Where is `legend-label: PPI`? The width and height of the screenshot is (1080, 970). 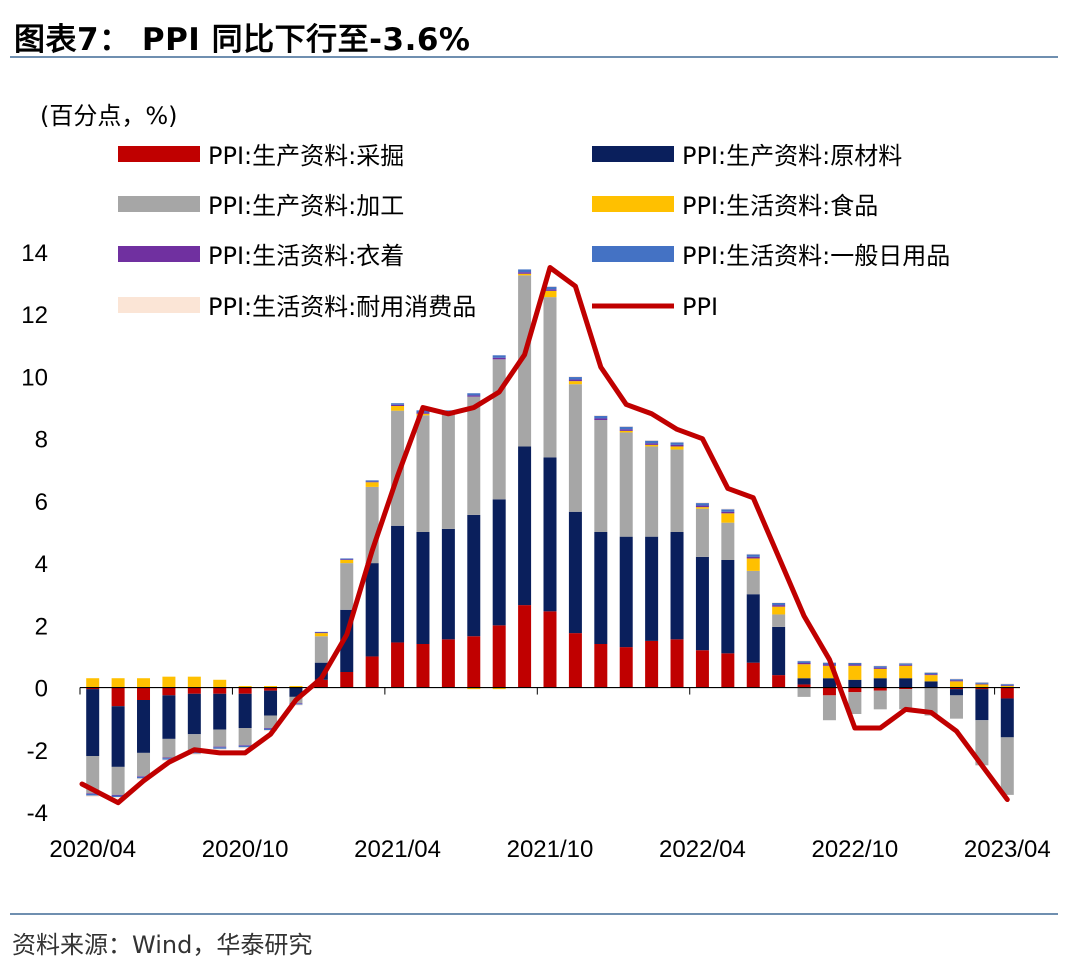 legend-label: PPI is located at coordinates (700, 307).